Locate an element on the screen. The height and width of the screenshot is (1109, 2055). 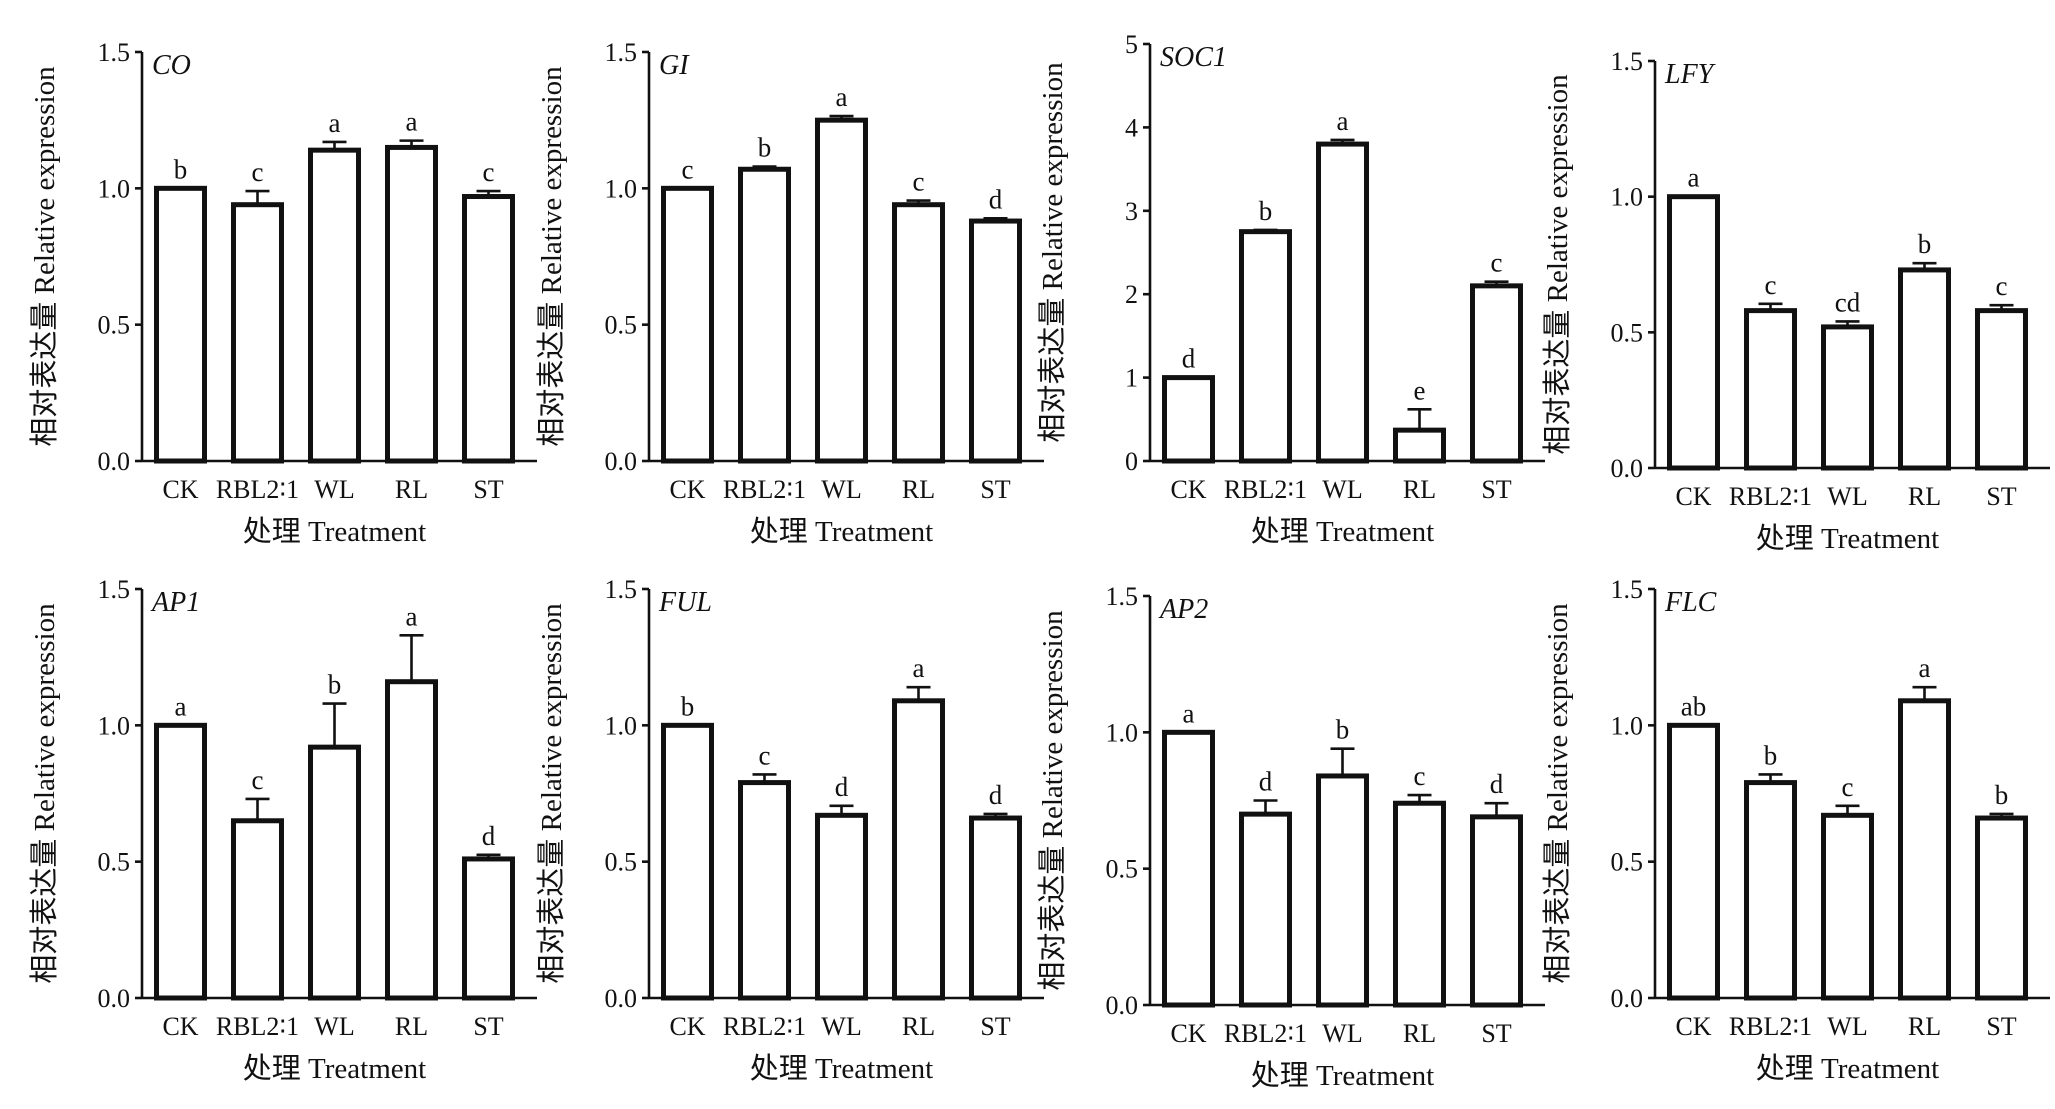
significance-letter: cd is located at coordinates (1848, 302).